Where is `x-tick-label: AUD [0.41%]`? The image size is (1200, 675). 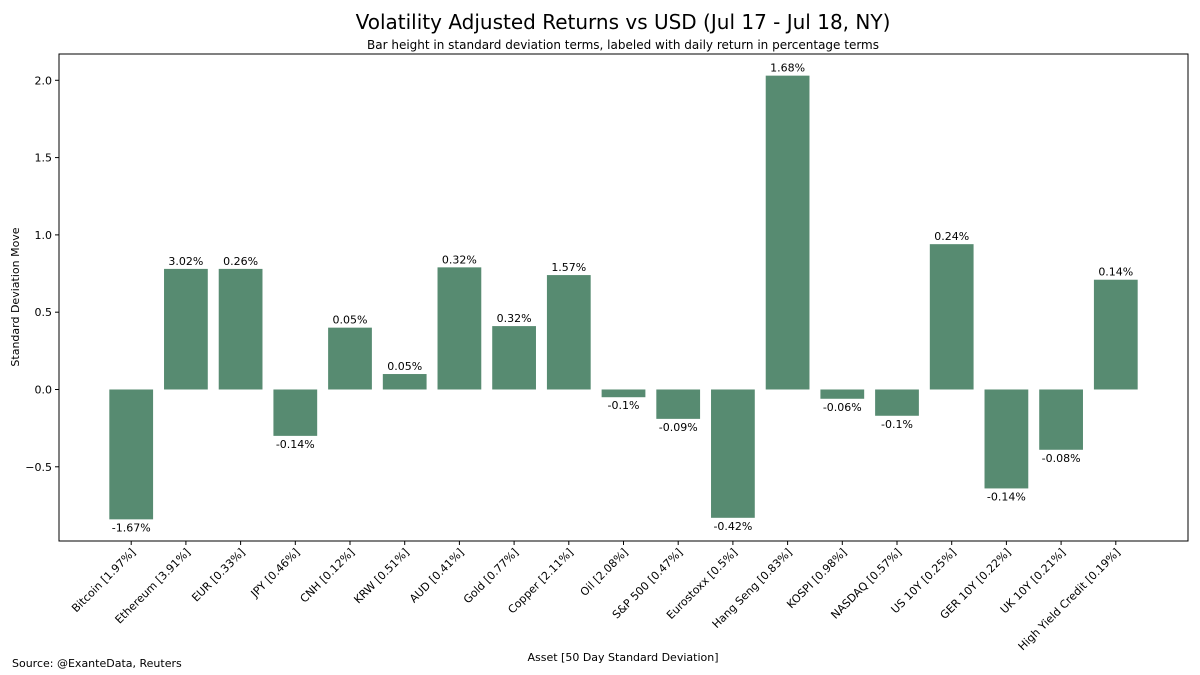
x-tick-label: AUD [0.41%] is located at coordinates (436, 575).